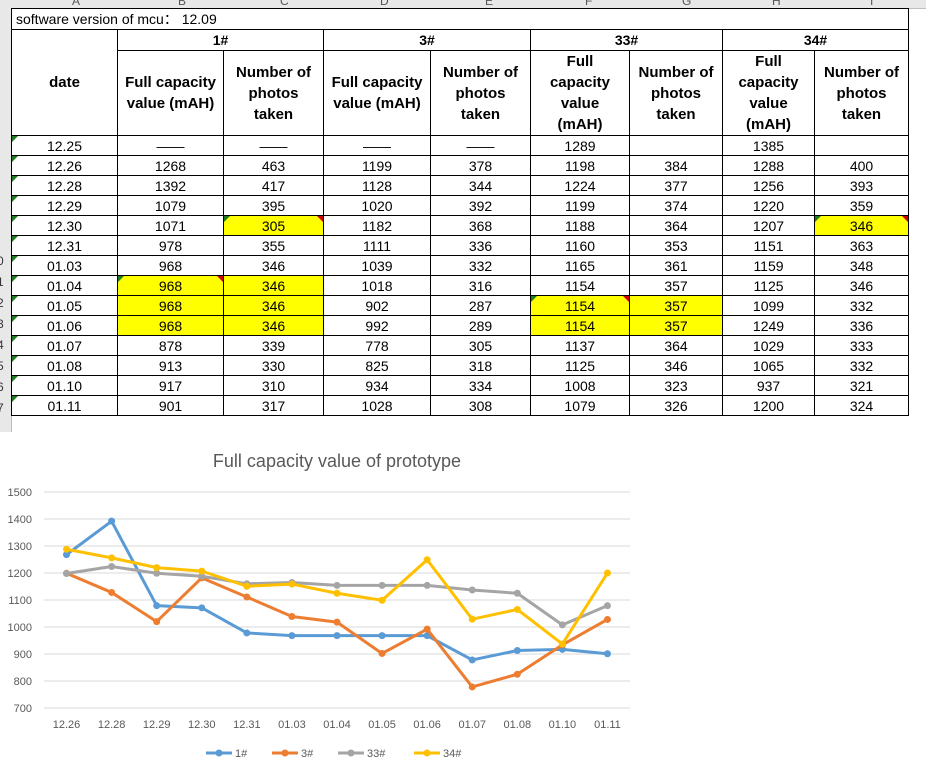 This screenshot has width=926, height=782. Describe the element at coordinates (2, 282) in the screenshot. I see `row-number: 1` at that location.